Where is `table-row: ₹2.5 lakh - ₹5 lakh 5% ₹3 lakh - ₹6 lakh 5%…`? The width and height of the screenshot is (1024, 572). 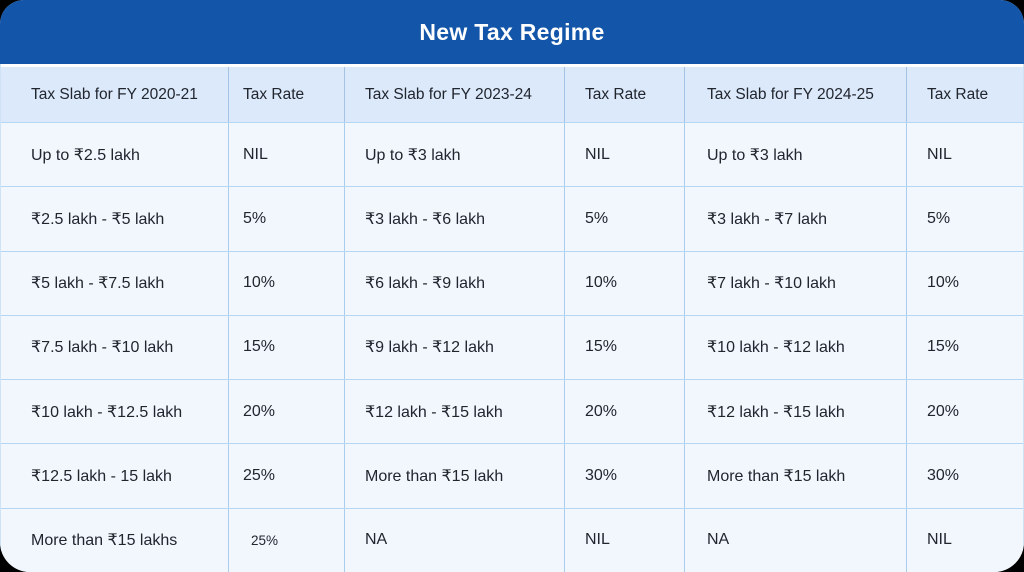
table-row: ₹2.5 lakh - ₹5 lakh 5% ₹3 lakh - ₹6 lakh 5%… is located at coordinates (512, 218).